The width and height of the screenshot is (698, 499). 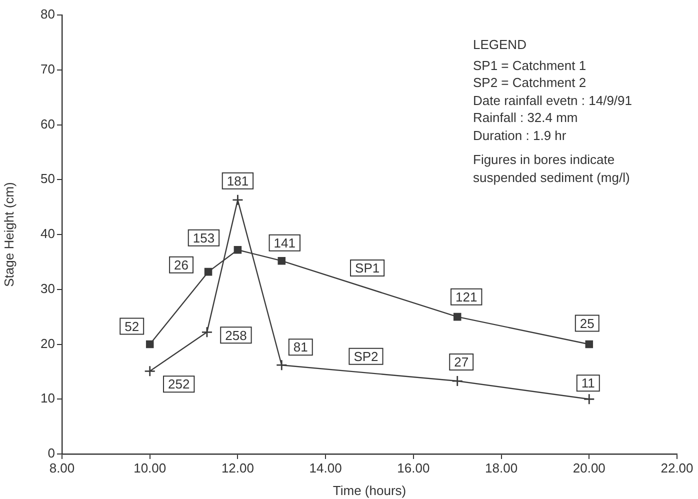 What do you see at coordinates (530, 83) in the screenshot?
I see `annotation: SP2 = Catchment 2` at bounding box center [530, 83].